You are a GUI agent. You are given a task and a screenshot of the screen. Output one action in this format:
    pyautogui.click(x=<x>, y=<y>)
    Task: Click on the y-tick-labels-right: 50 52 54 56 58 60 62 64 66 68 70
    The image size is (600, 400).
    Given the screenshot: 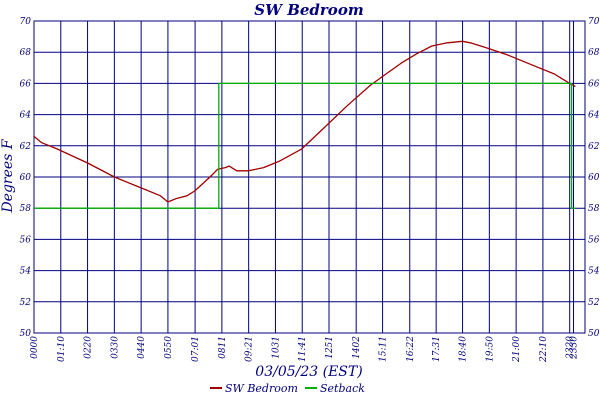 What is the action you would take?
    pyautogui.click(x=594, y=178)
    